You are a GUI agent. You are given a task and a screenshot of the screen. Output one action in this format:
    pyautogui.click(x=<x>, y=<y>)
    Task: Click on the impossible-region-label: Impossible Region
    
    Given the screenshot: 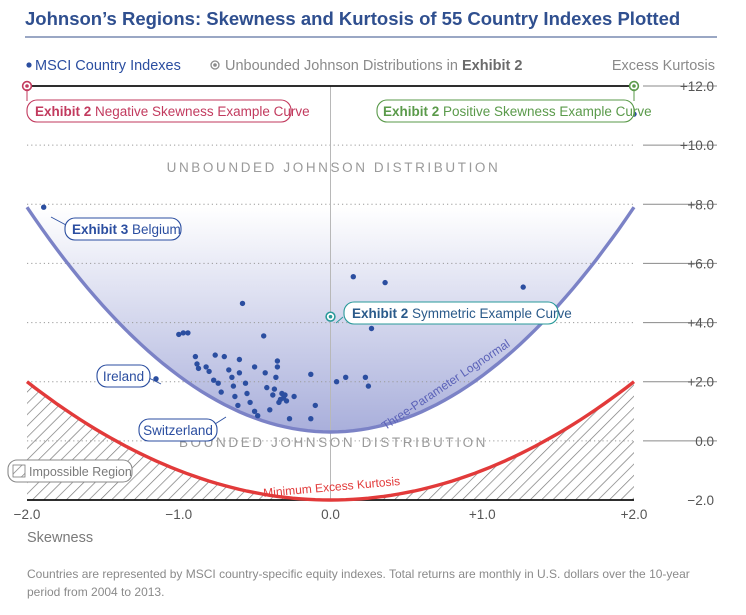 What is the action you would take?
    pyautogui.click(x=80, y=472)
    